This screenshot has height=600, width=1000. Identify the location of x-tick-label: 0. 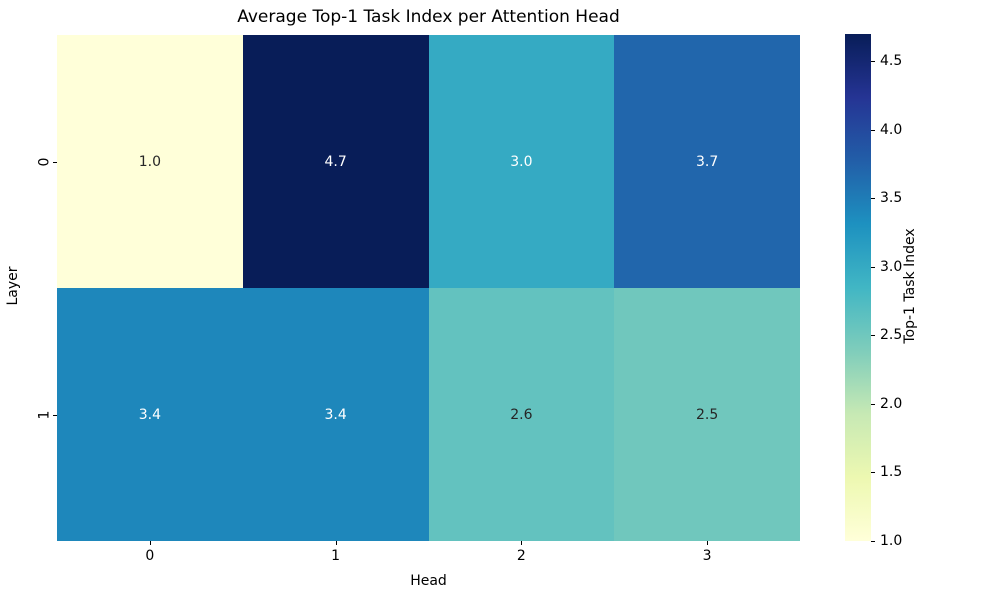
(150, 556).